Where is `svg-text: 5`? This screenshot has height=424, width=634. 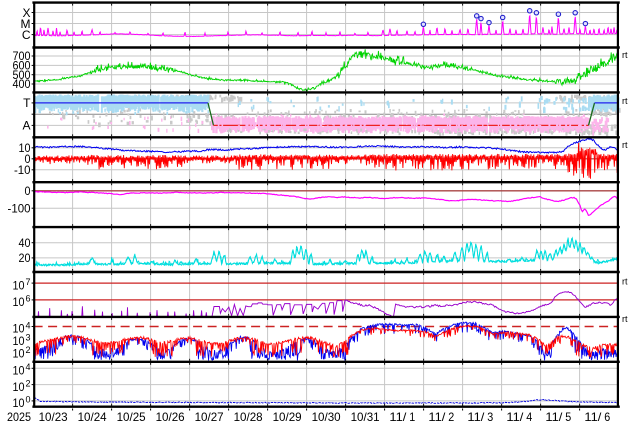 svg-text: 5 is located at coordinates (568, 417).